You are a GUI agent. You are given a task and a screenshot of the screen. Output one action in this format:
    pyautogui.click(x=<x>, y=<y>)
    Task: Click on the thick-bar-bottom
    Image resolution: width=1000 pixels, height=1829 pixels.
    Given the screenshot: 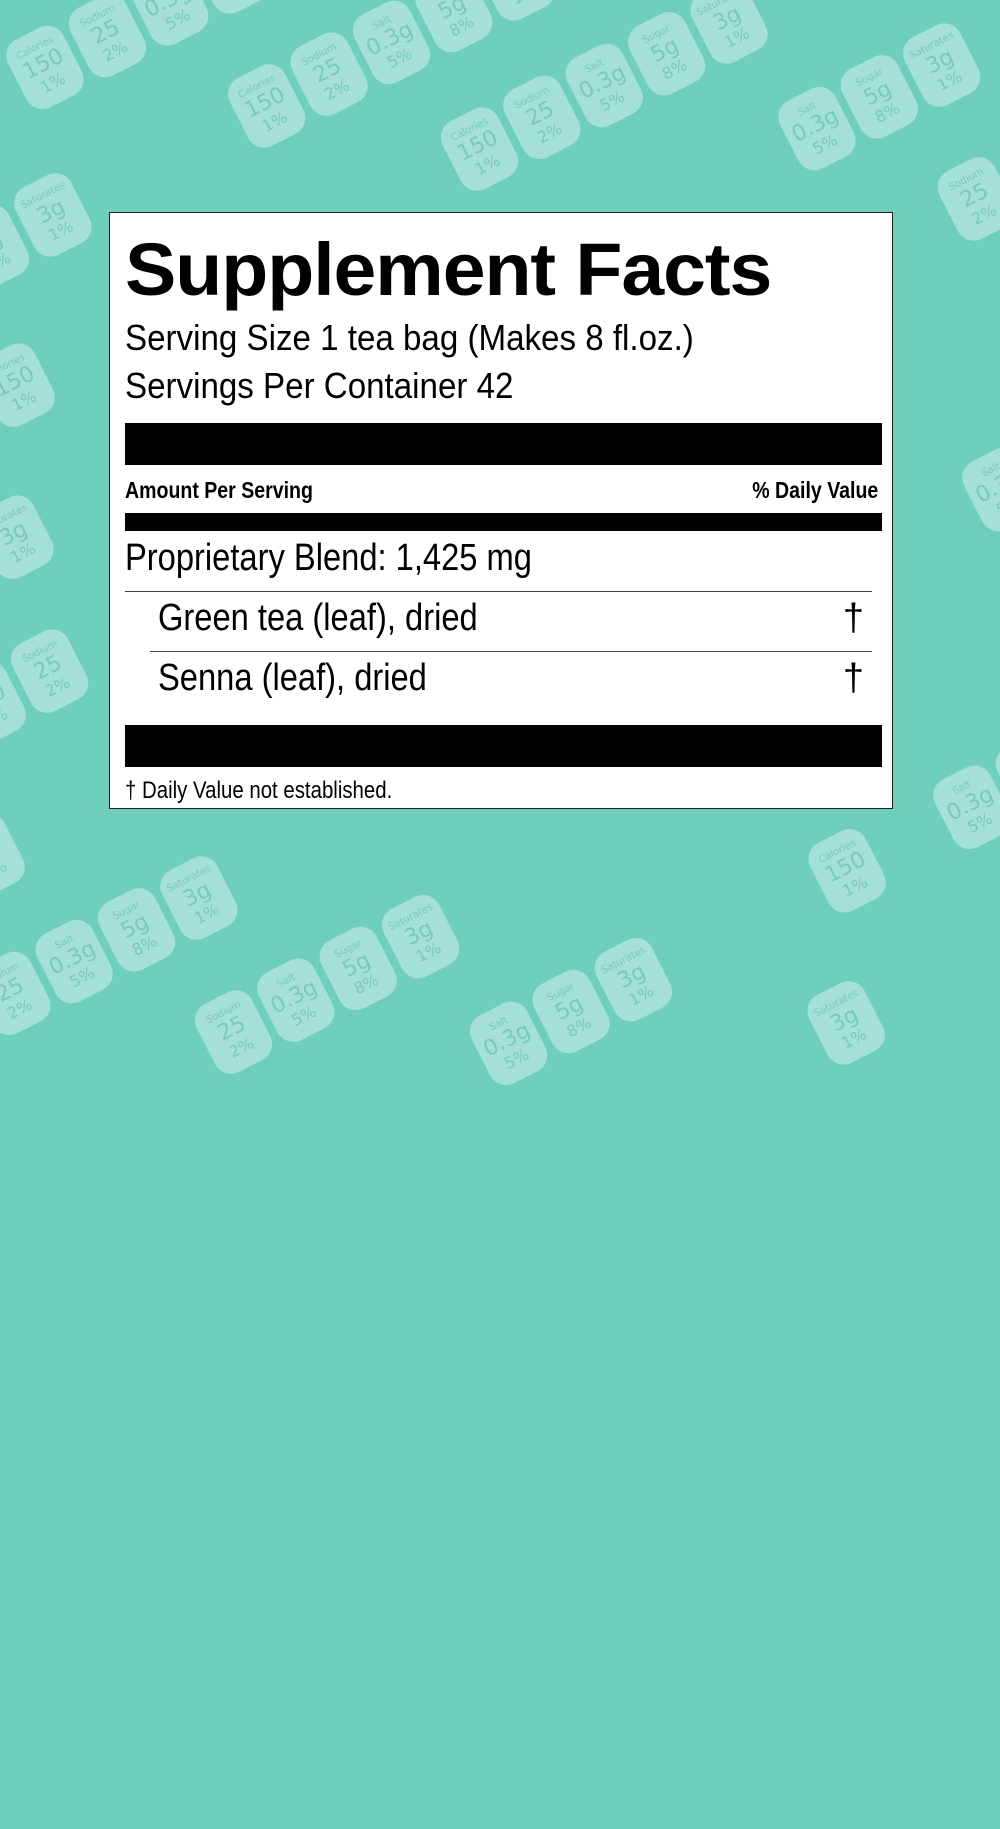 What is the action you would take?
    pyautogui.click(x=503, y=746)
    